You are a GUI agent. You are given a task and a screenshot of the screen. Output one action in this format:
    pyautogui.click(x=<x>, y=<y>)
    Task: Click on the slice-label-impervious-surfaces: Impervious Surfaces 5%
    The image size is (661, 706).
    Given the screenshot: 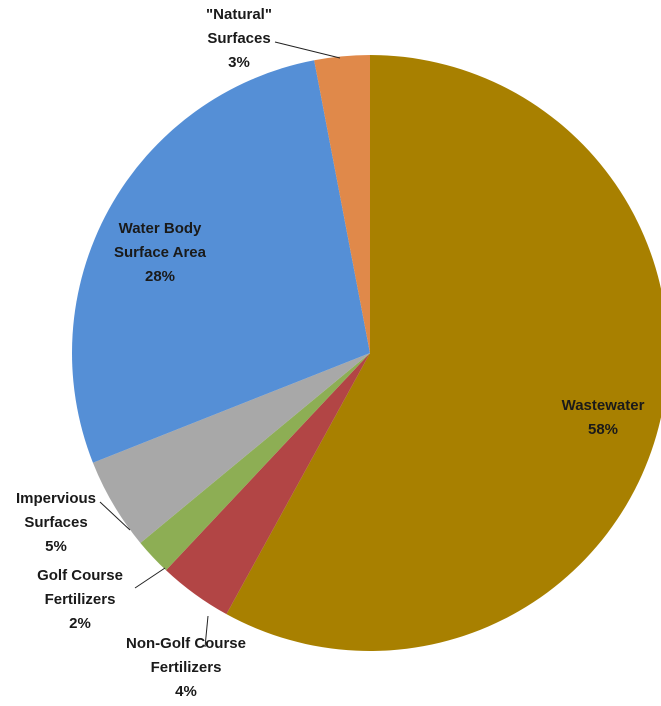 What is the action you would take?
    pyautogui.click(x=56, y=522)
    